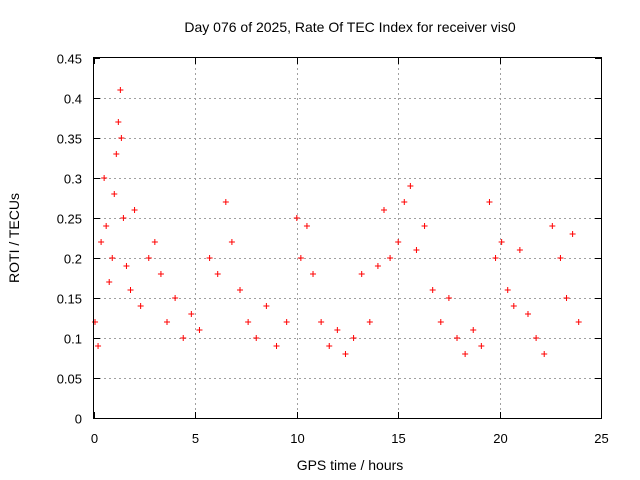 This screenshot has height=480, width=640. I want to click on y-tick-label: 0.45, so click(69, 59).